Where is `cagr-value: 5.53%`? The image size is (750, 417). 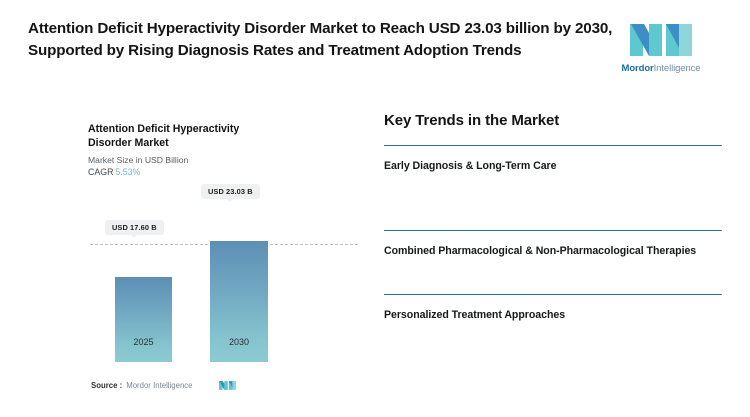
cagr-value: 5.53% is located at coordinates (128, 172).